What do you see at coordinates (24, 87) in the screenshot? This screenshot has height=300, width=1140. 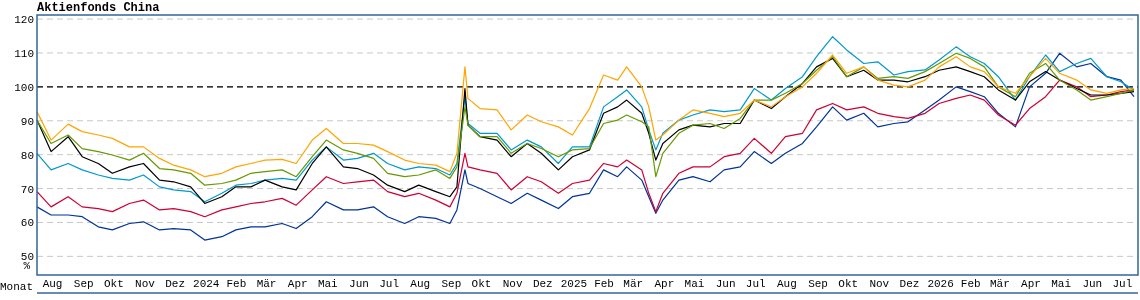 I see `y-tick-label: 100` at bounding box center [24, 87].